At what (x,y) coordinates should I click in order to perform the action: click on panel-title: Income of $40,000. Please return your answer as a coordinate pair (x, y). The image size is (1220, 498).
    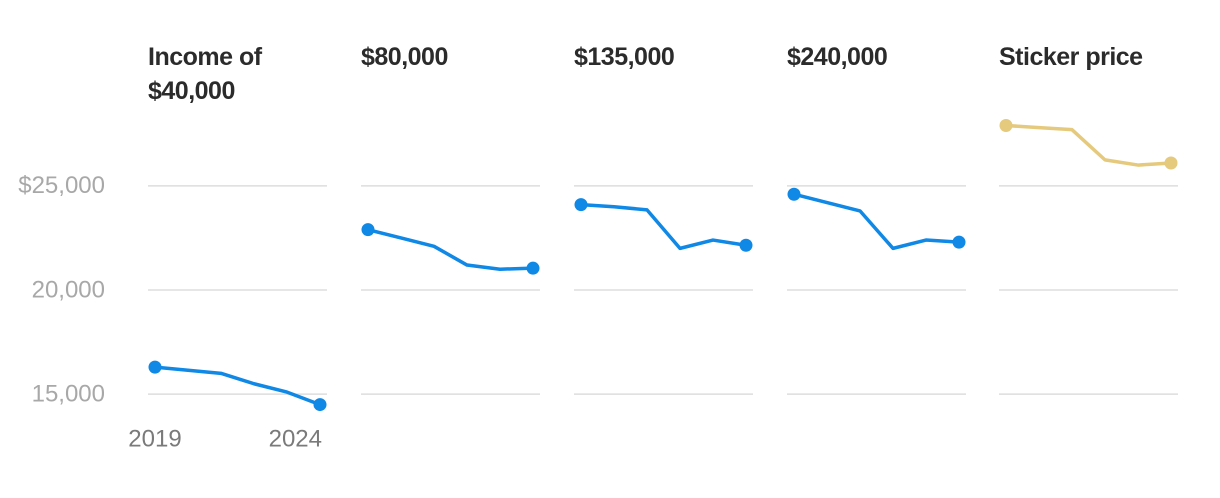
    Looking at the image, I should click on (205, 74).